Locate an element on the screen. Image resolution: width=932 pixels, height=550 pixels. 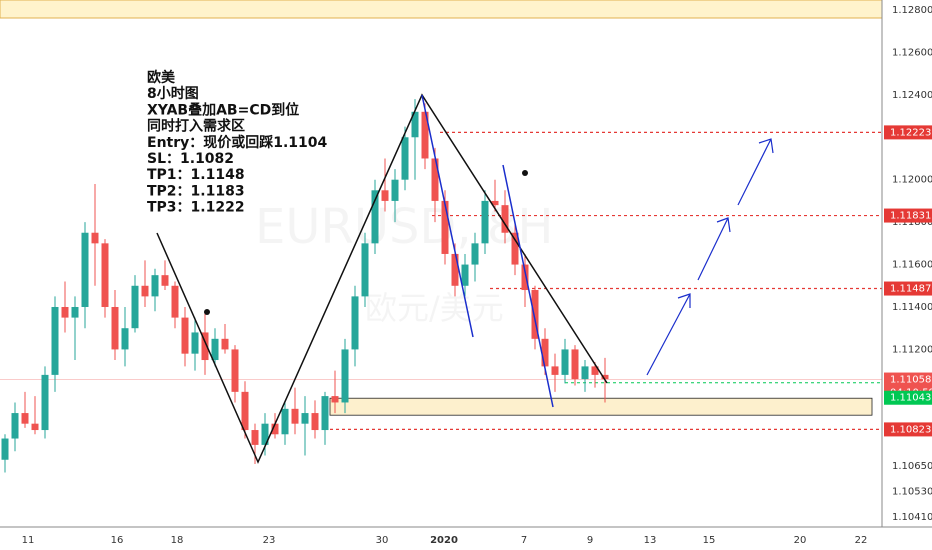
level-label: 1.11487 is located at coordinates (910, 289).